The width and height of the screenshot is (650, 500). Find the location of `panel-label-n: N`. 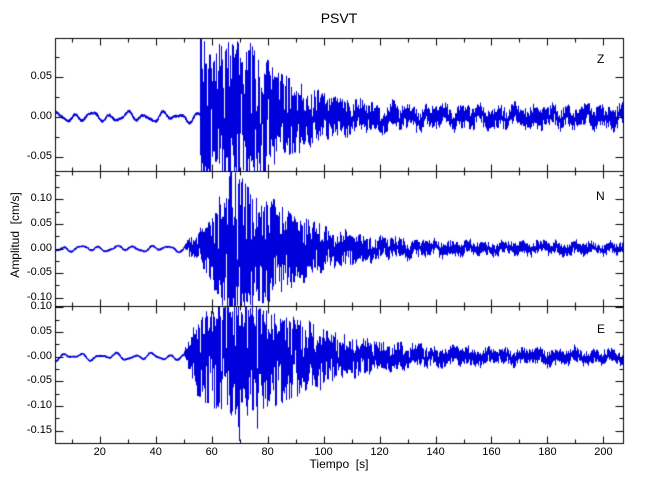

panel-label-n: N is located at coordinates (600, 196).